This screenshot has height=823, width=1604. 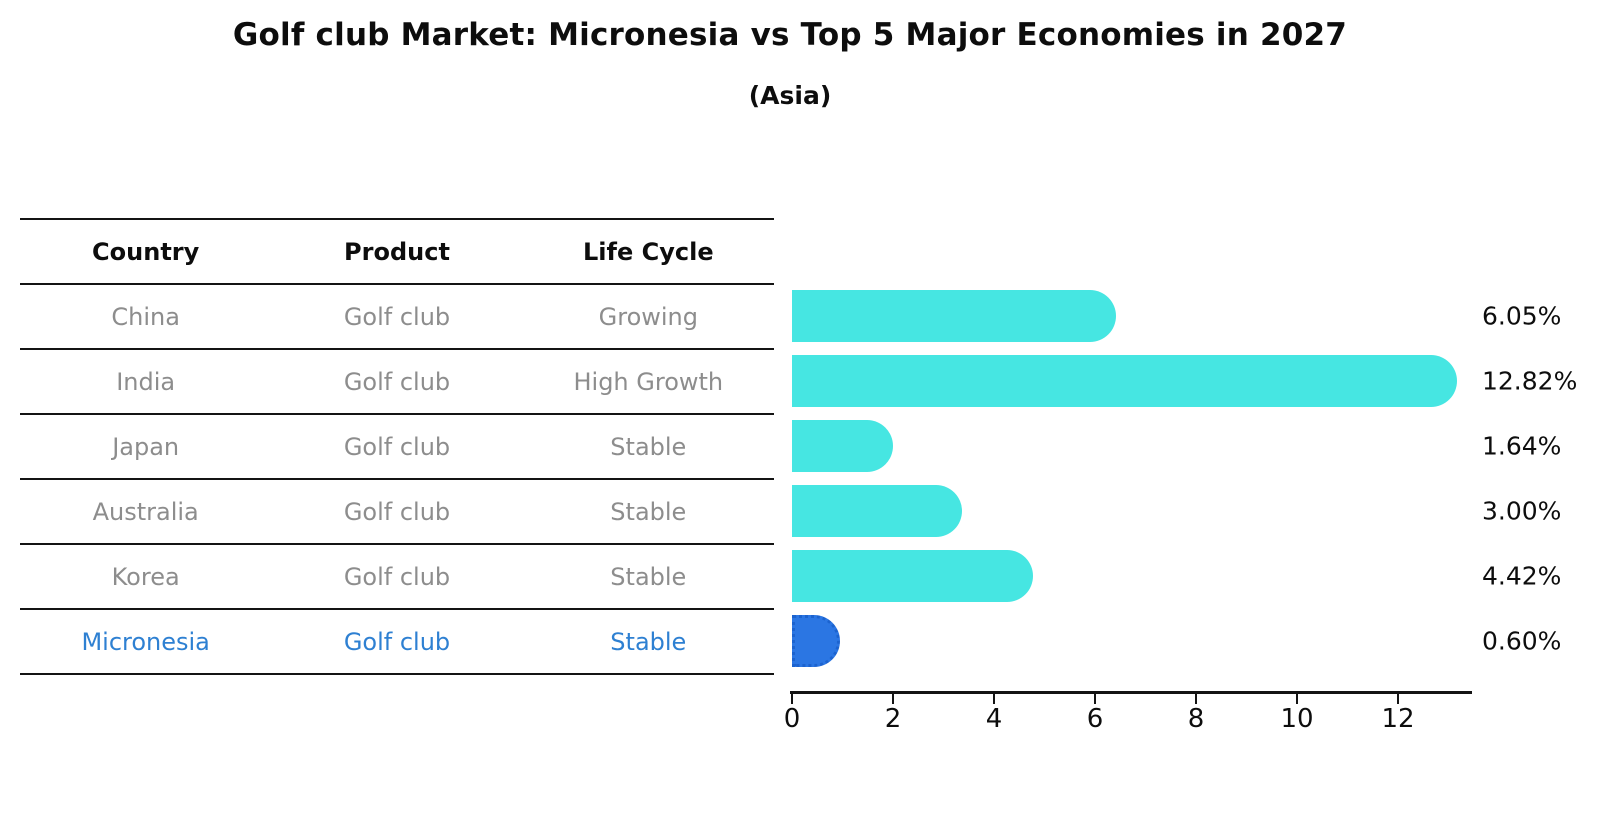 I want to click on cell-country: Australia, so click(x=145, y=511).